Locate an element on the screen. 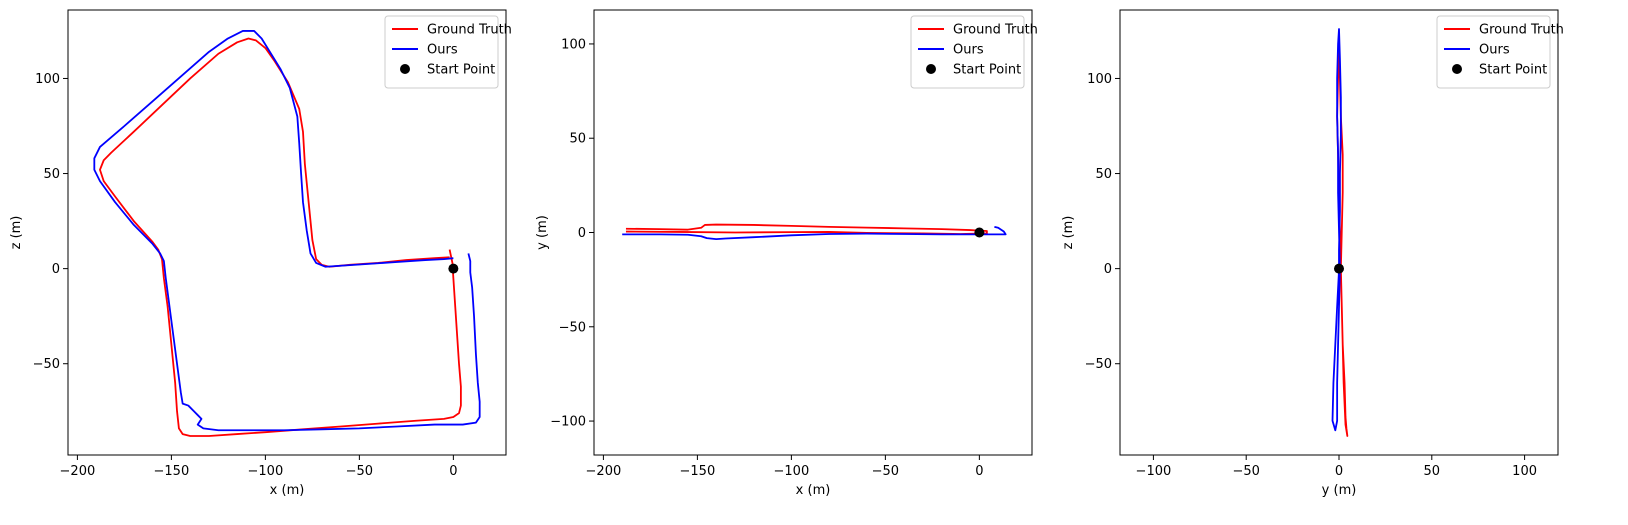 The height and width of the screenshot is (525, 1628). y-axis-label: y (m) is located at coordinates (542, 232).